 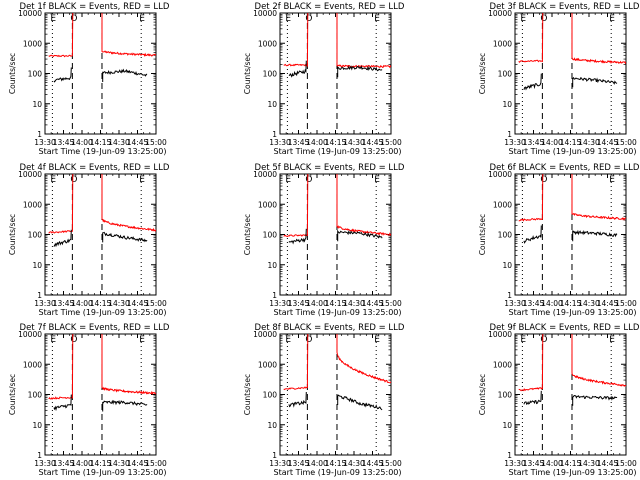 I want to click on y-tick-label: 10, so click(x=37, y=265).